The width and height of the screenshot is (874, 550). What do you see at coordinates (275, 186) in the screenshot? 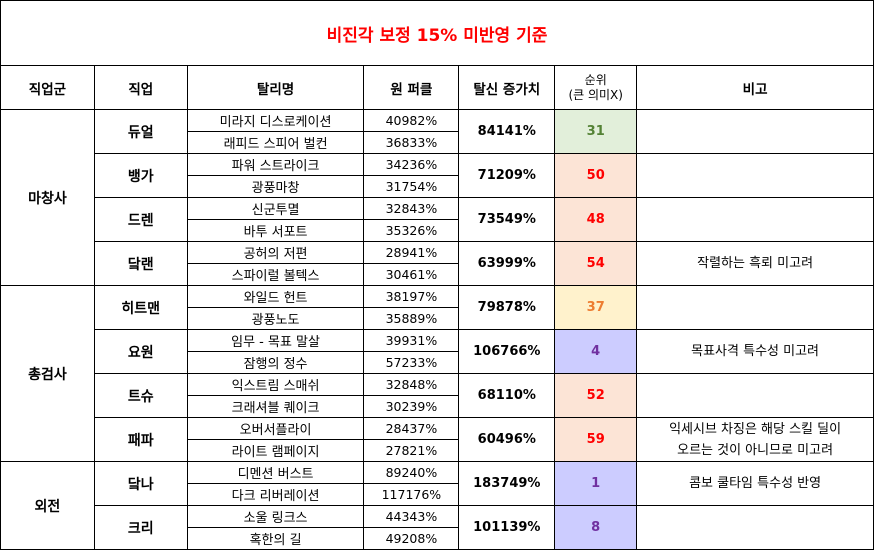
I see `skill-cell: 광풍마창` at bounding box center [275, 186].